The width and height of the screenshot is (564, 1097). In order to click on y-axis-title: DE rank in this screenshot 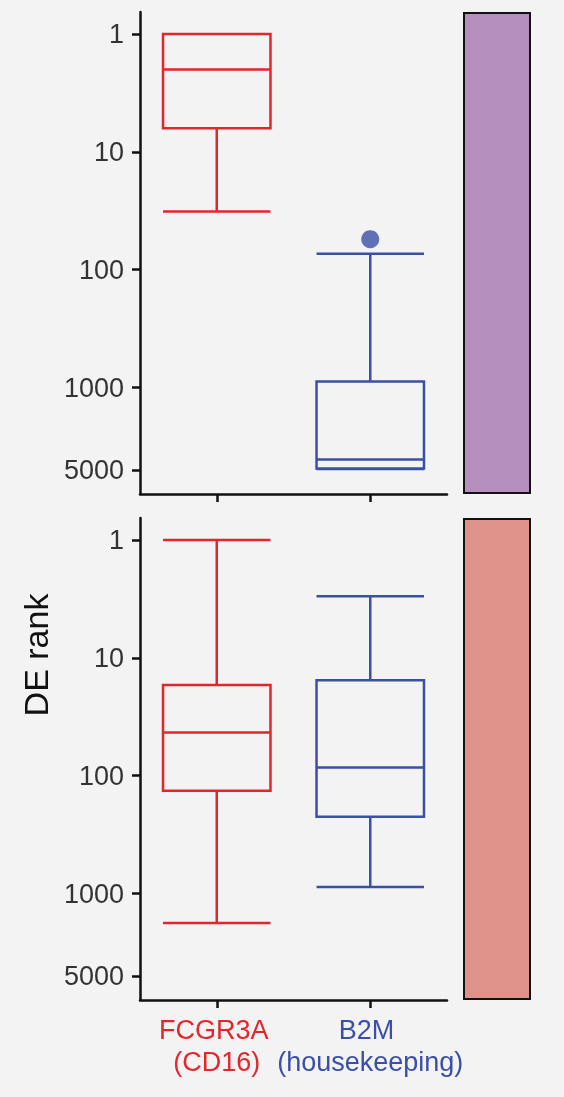, I will do `click(36, 655)`.